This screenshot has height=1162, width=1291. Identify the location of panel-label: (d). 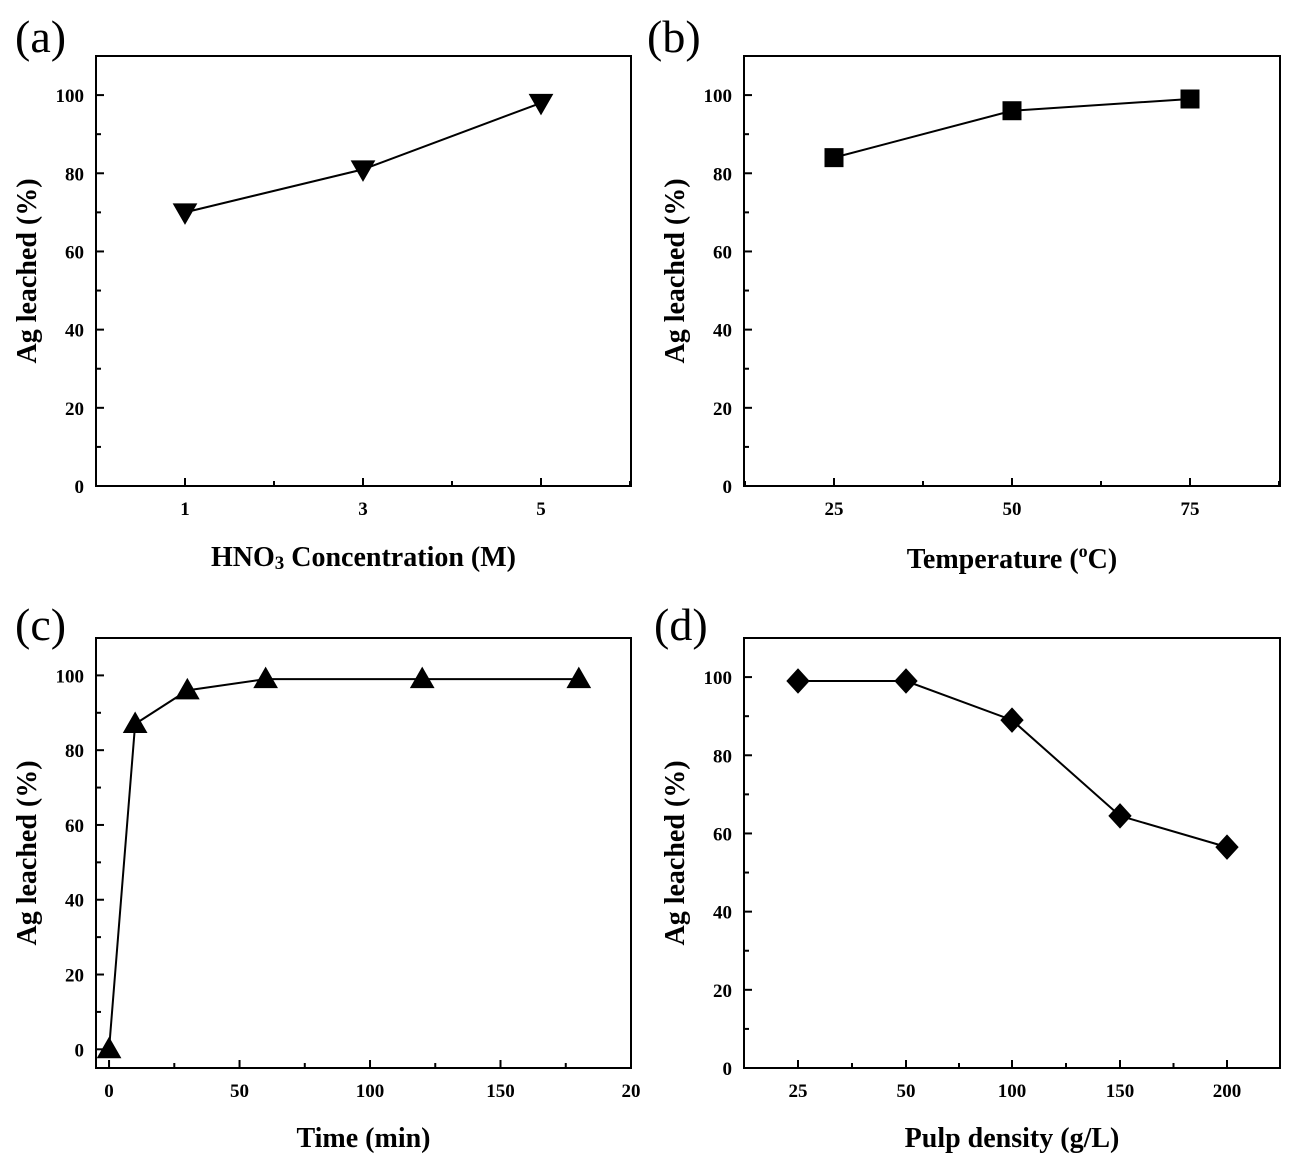
(681, 624).